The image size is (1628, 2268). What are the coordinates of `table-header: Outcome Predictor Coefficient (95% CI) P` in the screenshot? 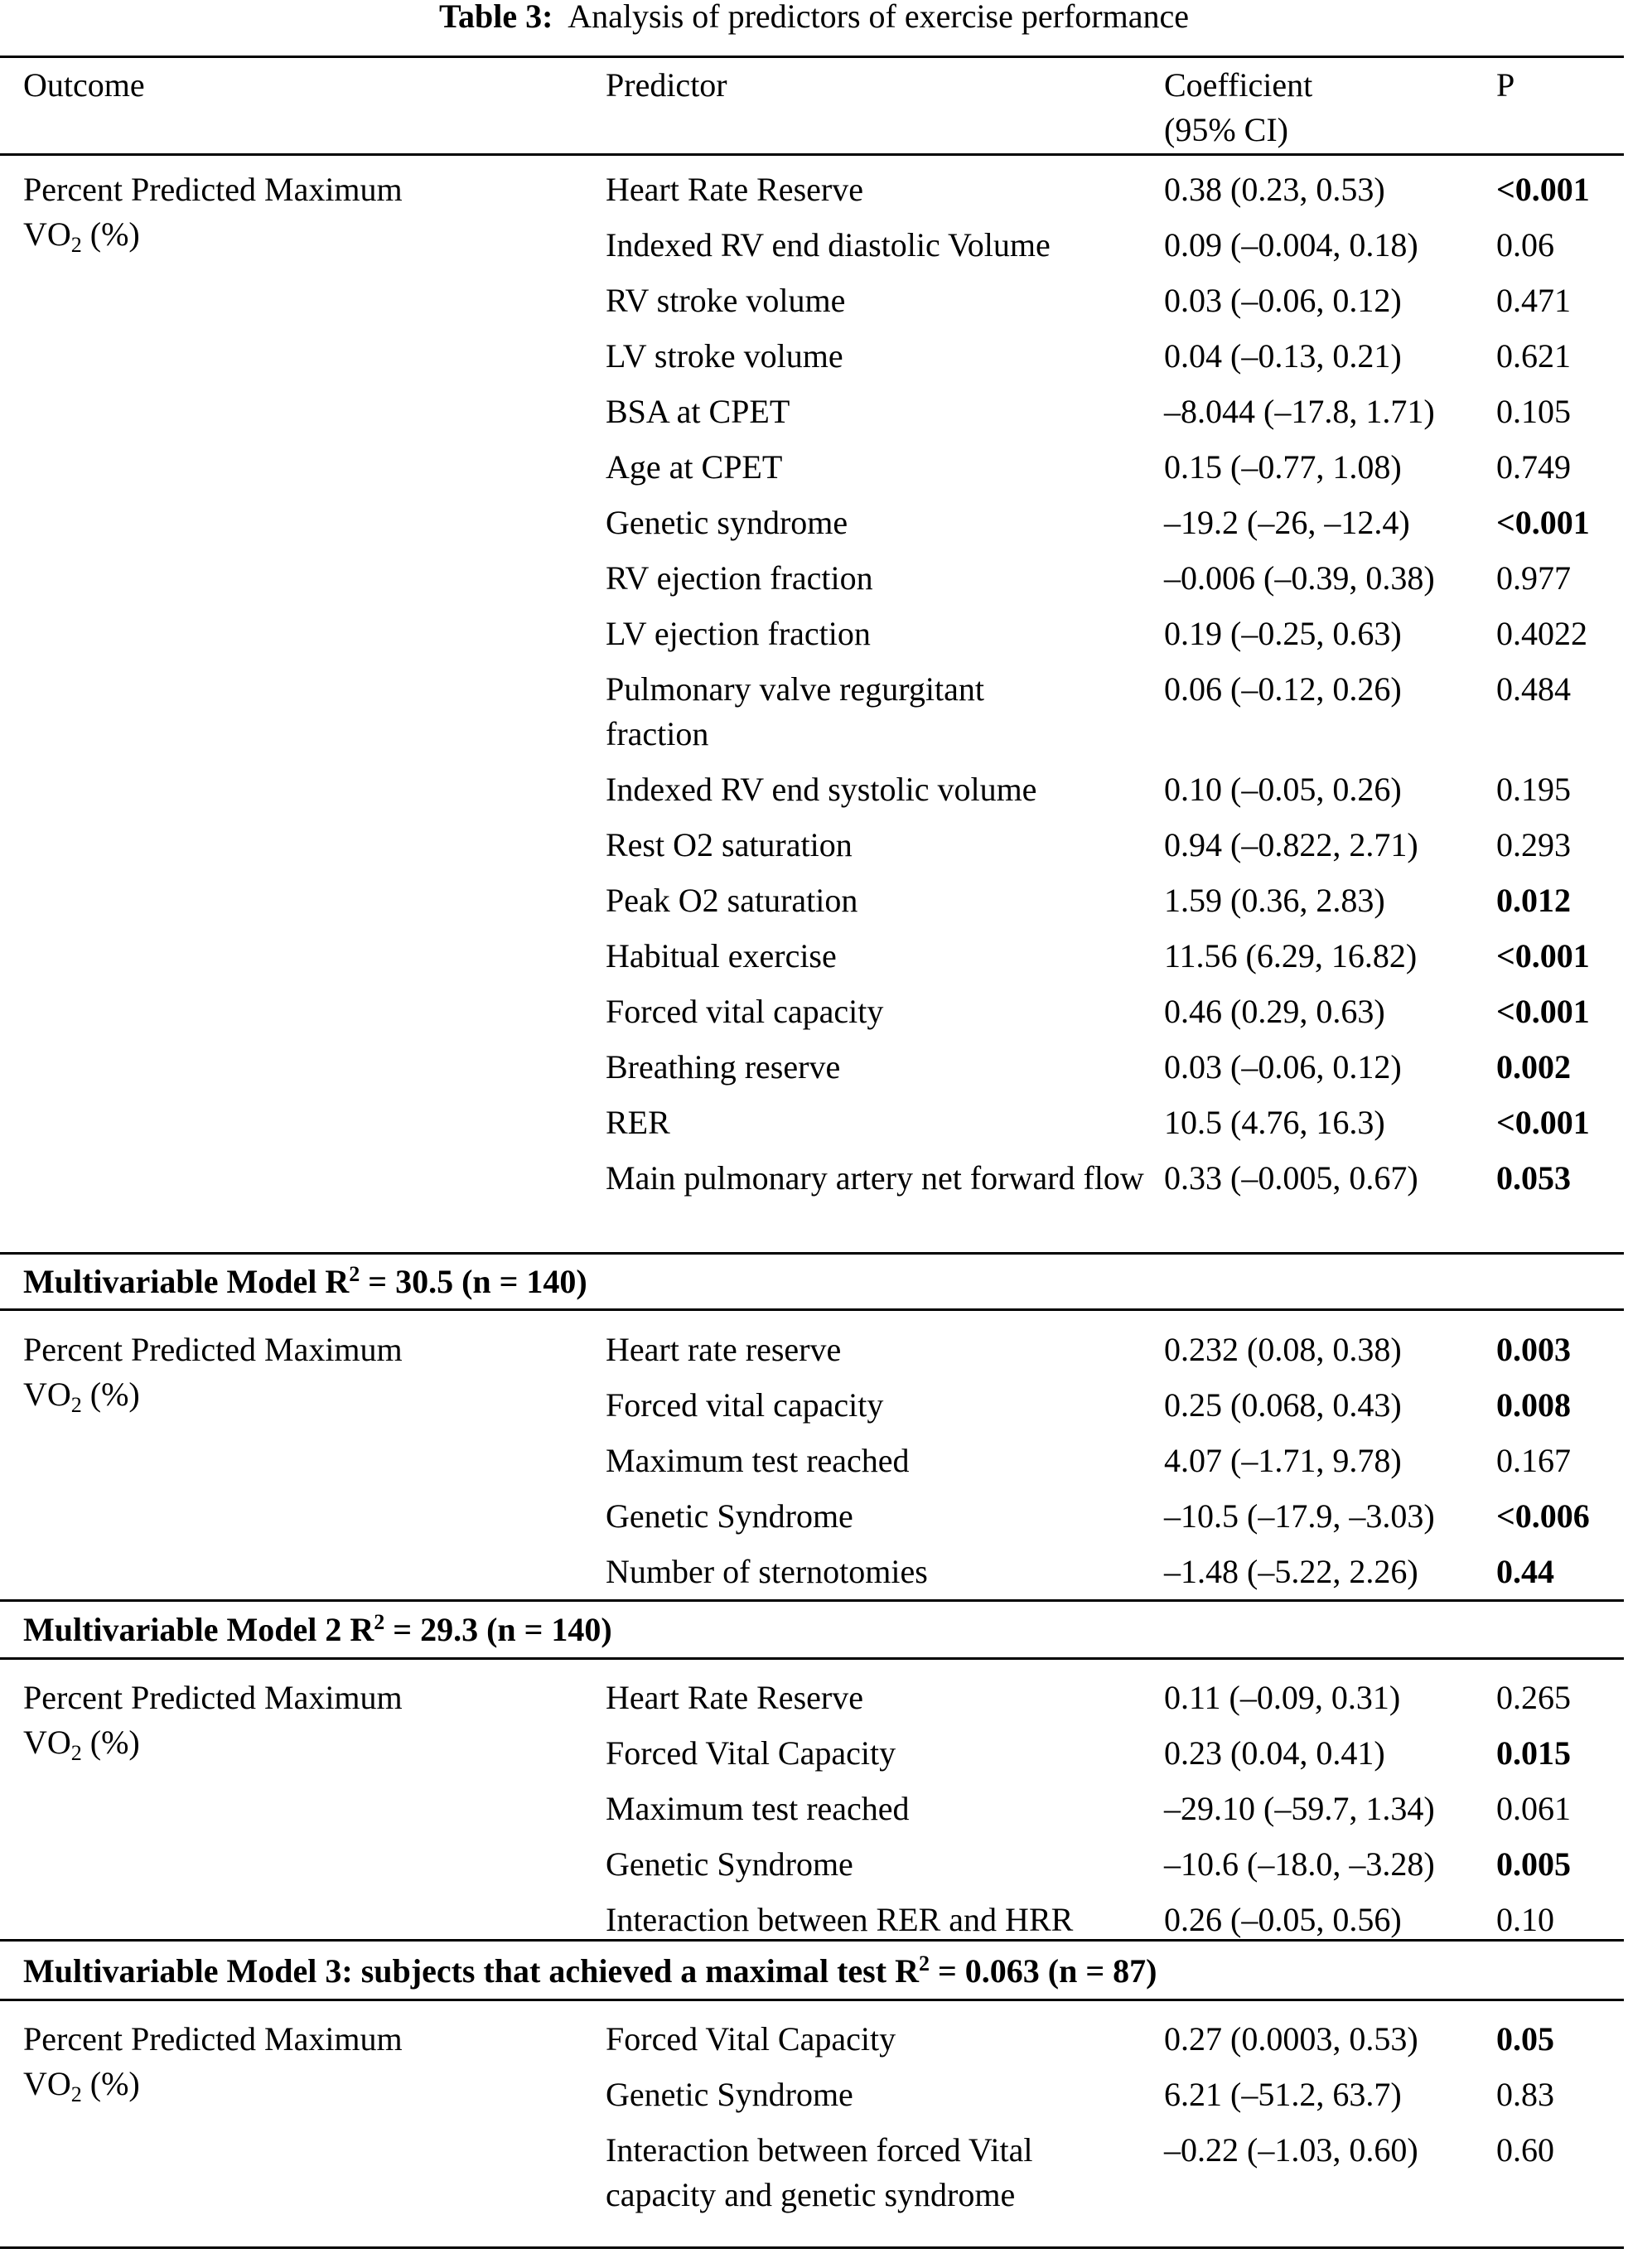 It's located at (814, 108).